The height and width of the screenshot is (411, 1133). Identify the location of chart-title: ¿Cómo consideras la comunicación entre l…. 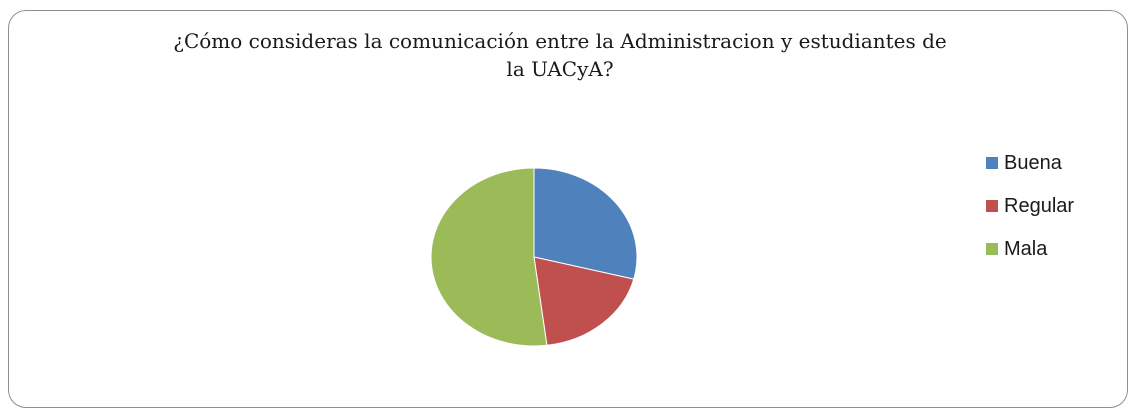
(560, 55).